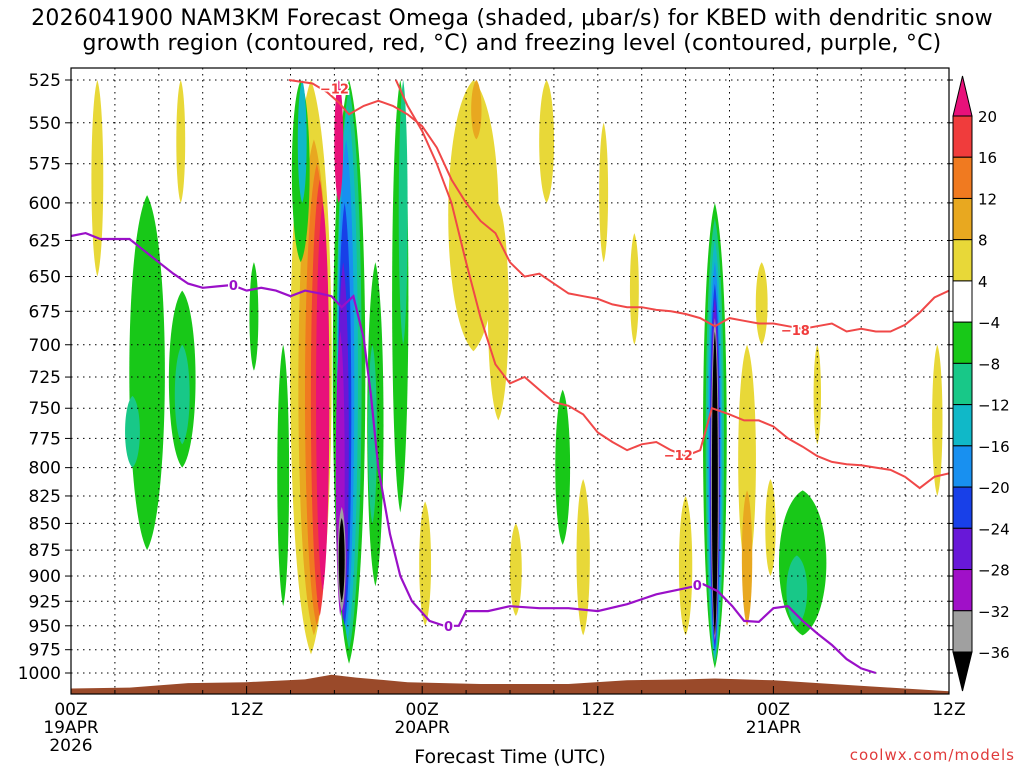  I want to click on x-tick-label-5: 12Z, so click(948, 710).